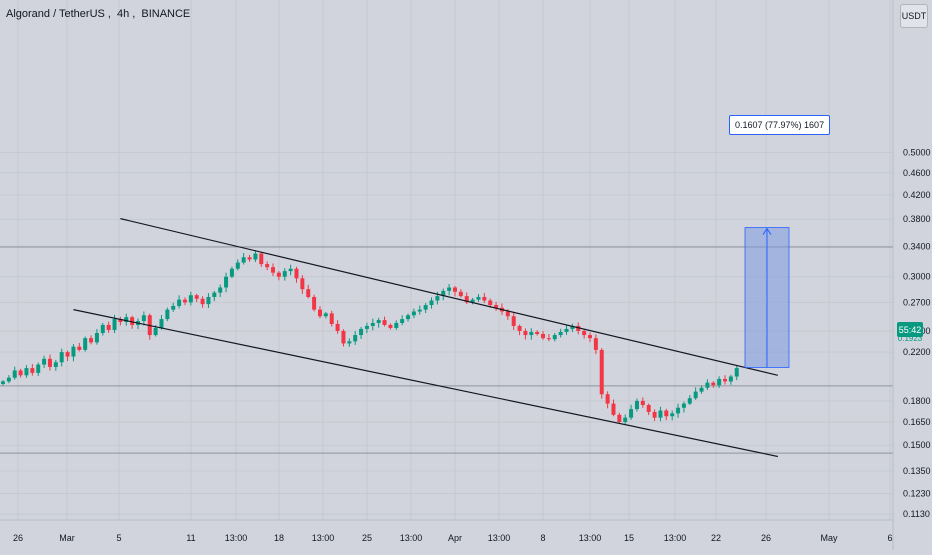  I want to click on current-price-tag: 55:42, so click(910, 329).